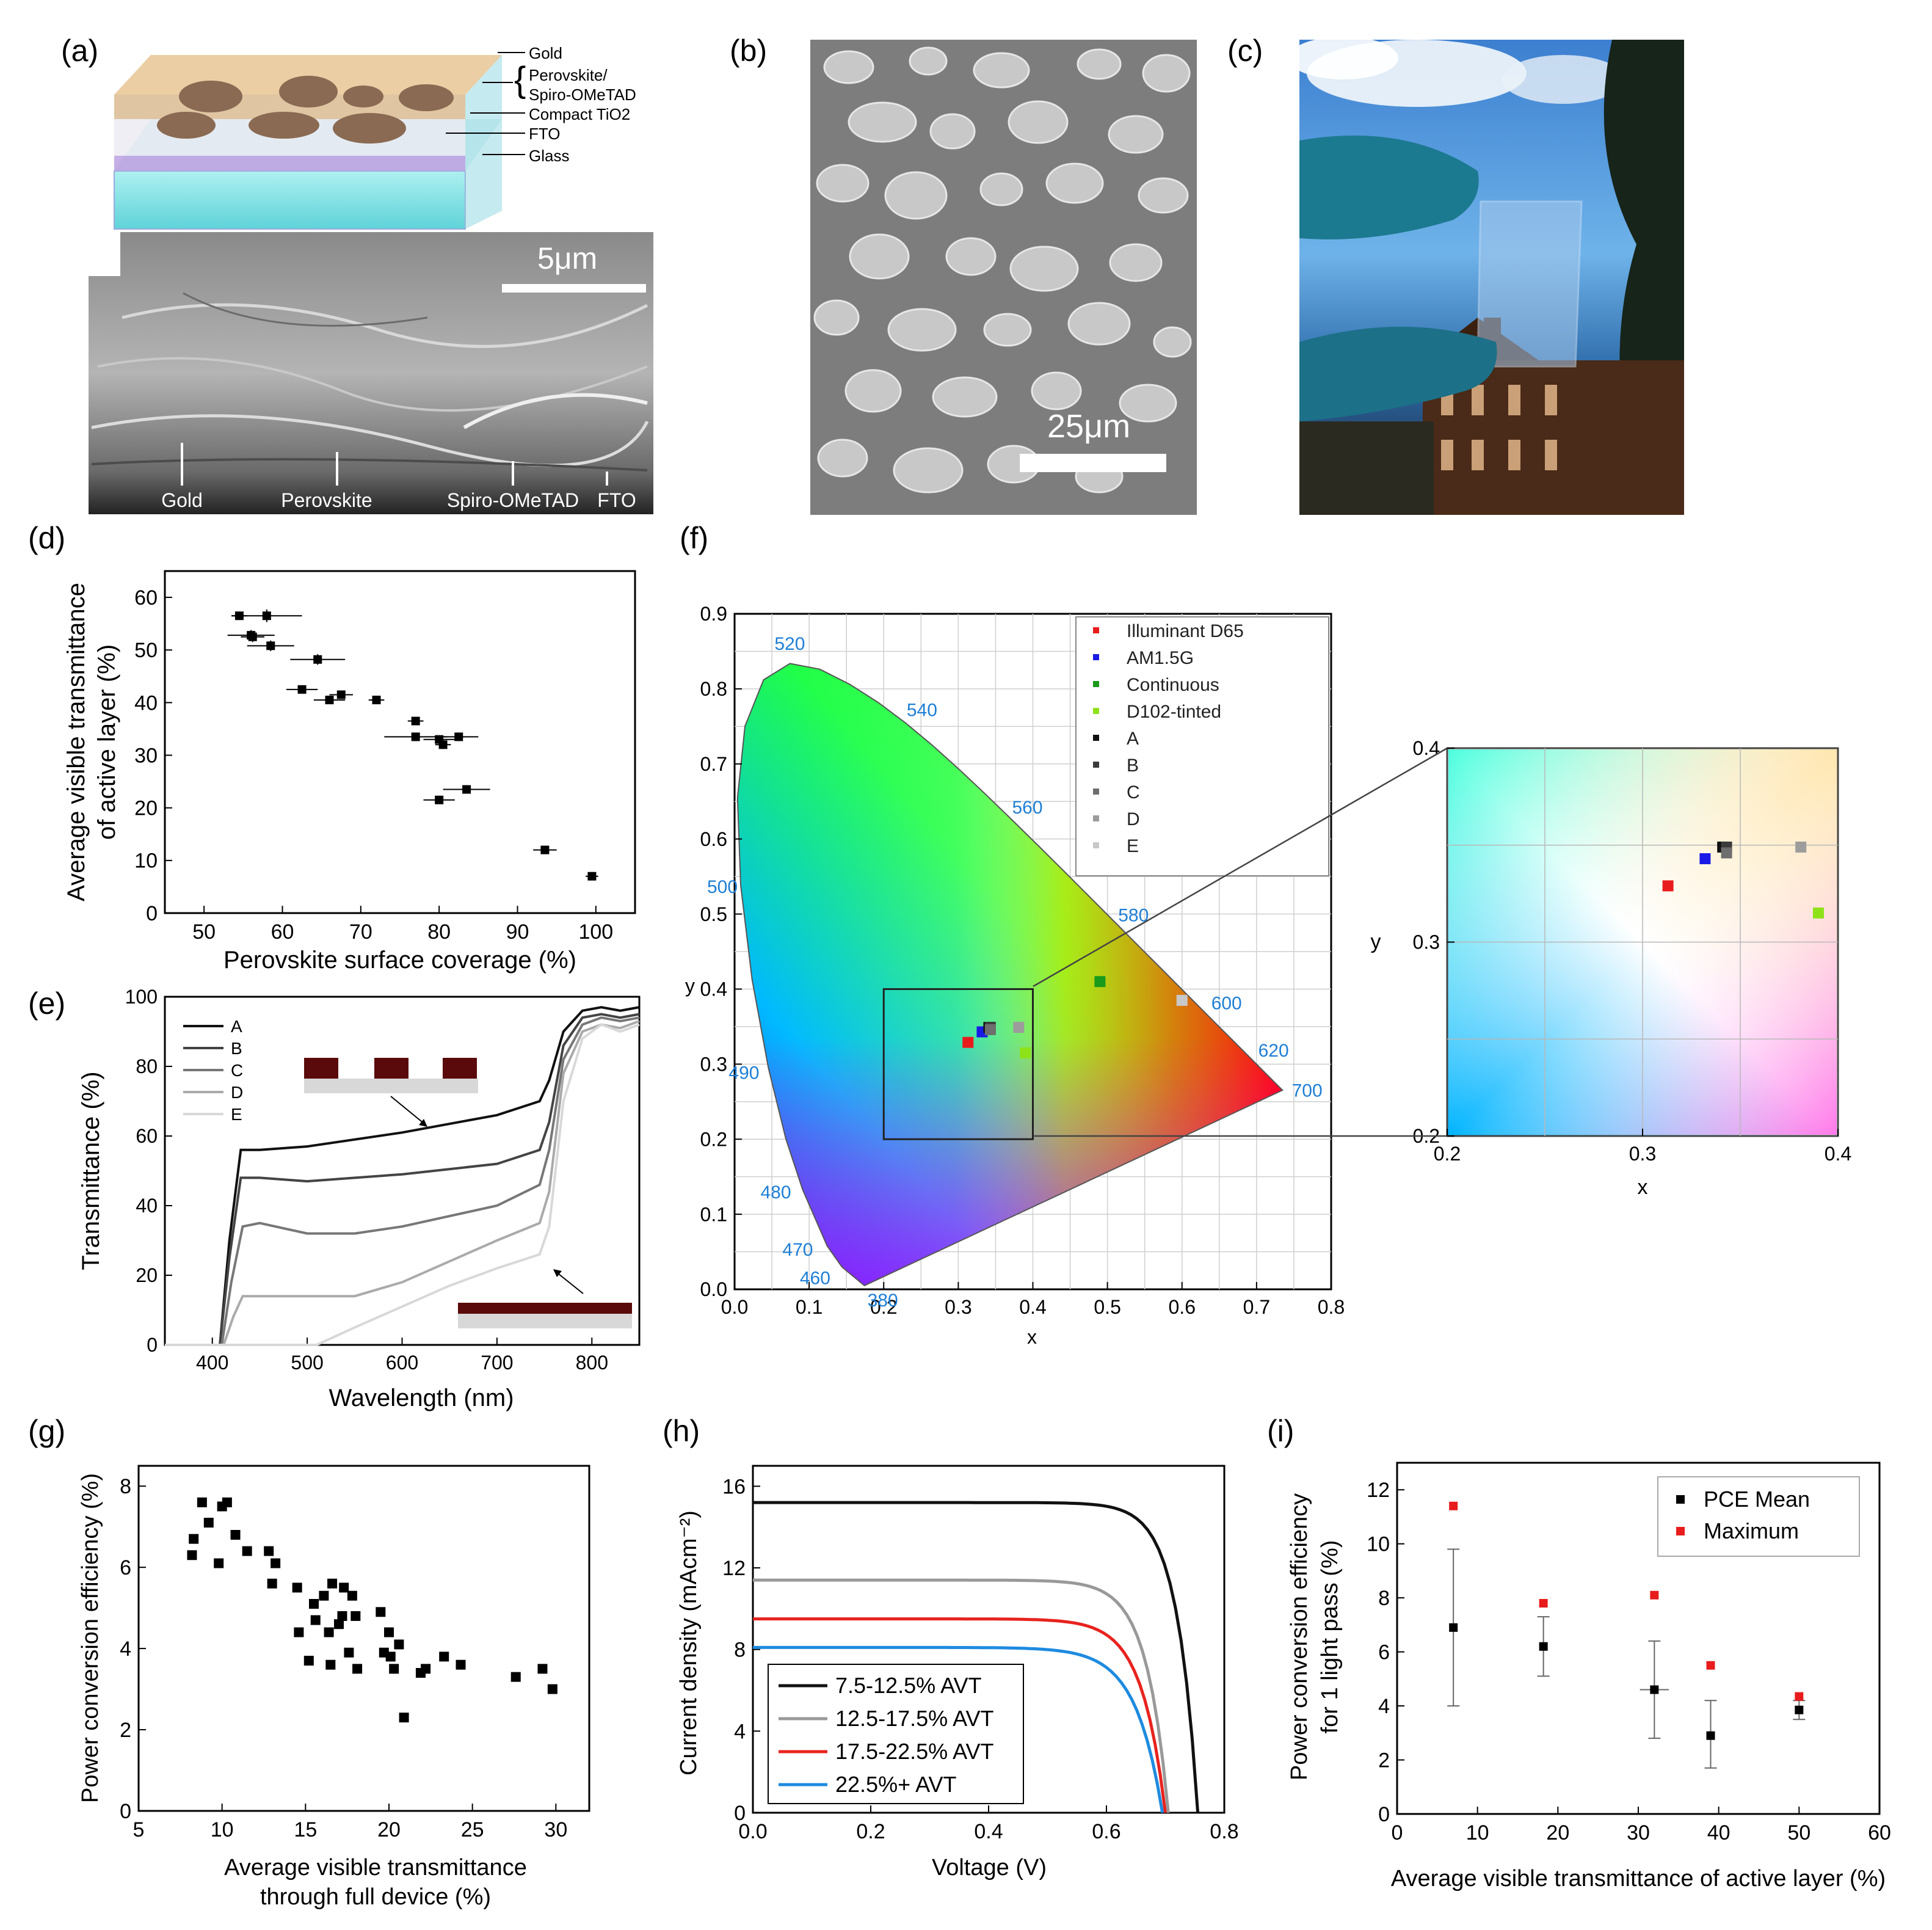 The width and height of the screenshot is (1932, 1930). Describe the element at coordinates (389, 1829) in the screenshot. I see `x-tick-label: 20` at that location.